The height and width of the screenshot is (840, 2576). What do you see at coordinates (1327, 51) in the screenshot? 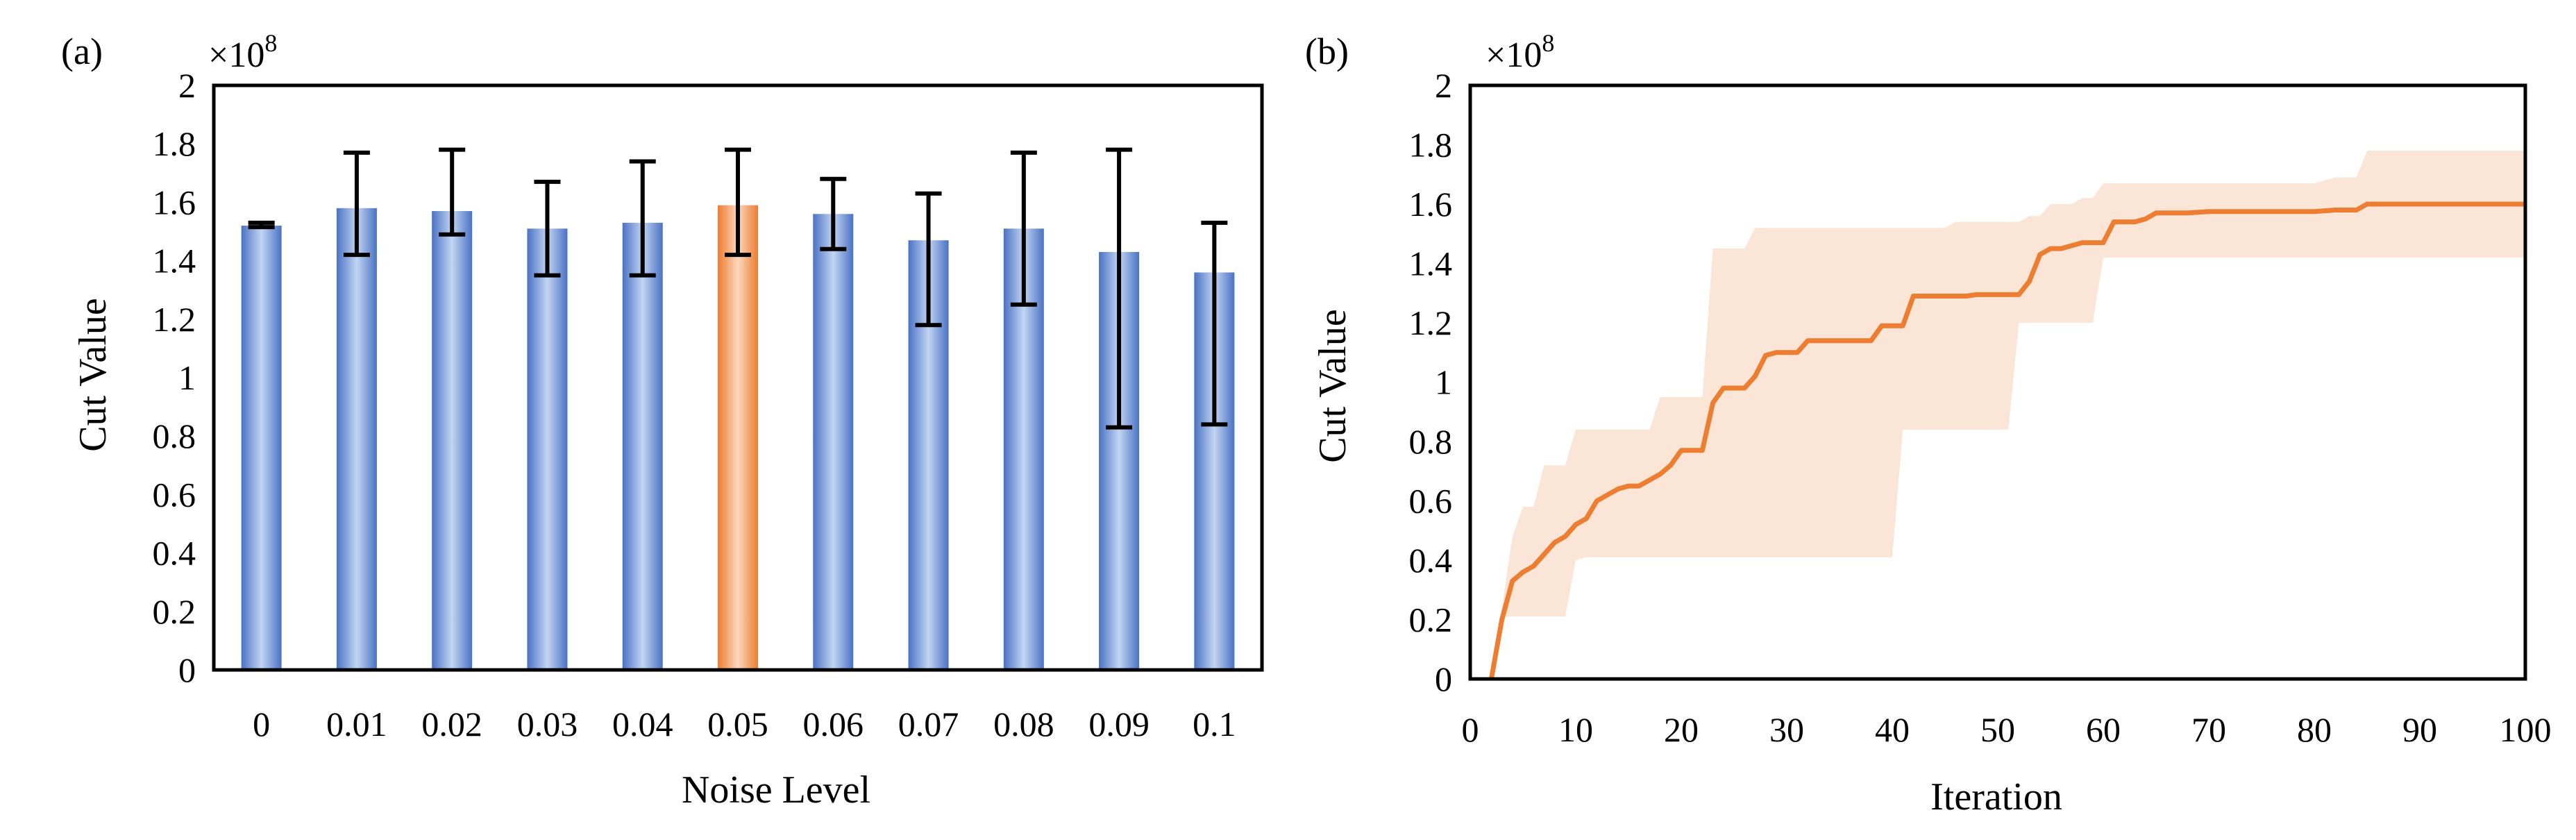
I see `panel-label-b: (b)` at bounding box center [1327, 51].